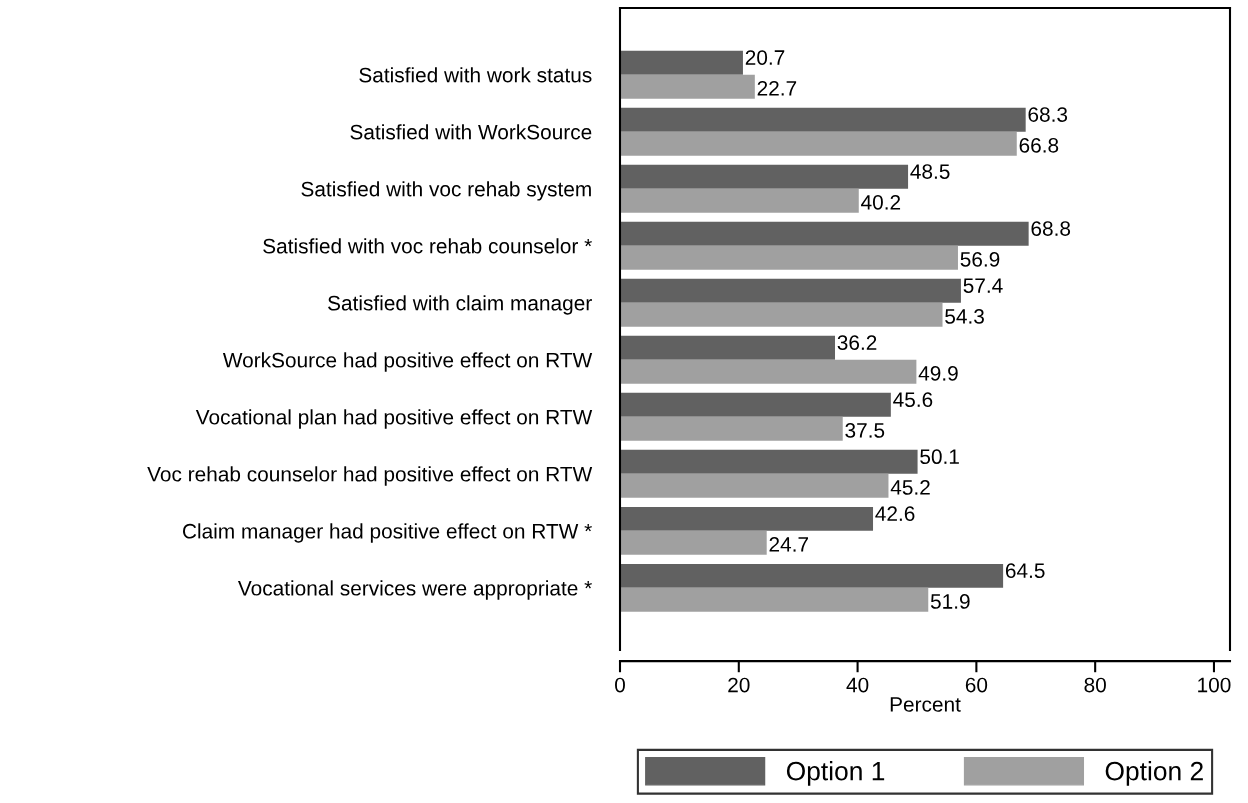  I want to click on data-label: 68.3, so click(1048, 114).